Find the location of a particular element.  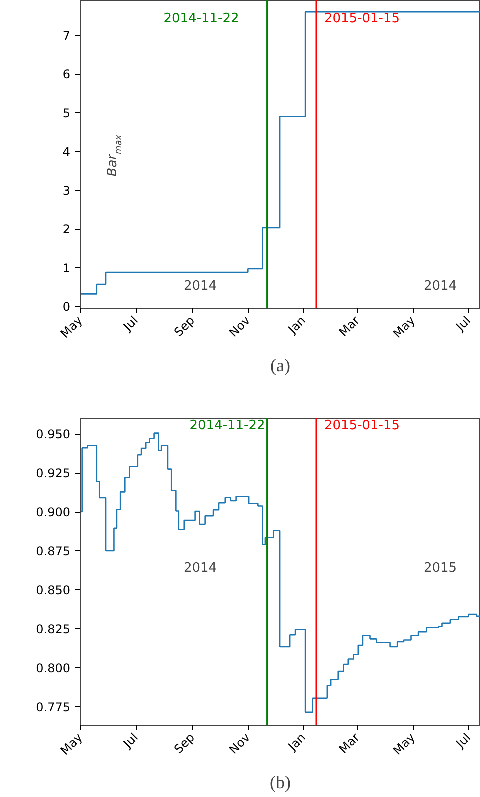

y-tick-label: 0 is located at coordinates (66, 307).